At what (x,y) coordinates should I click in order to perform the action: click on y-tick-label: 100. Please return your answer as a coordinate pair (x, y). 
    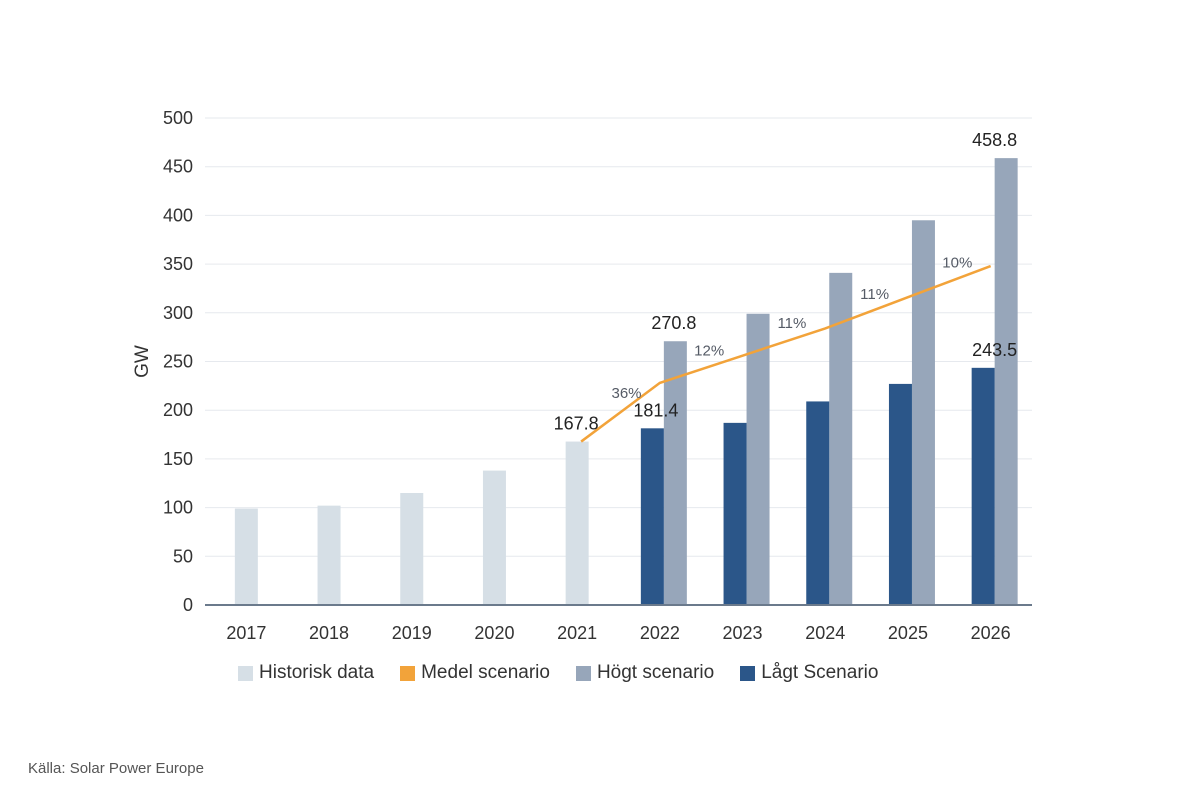
    Looking at the image, I should click on (178, 508).